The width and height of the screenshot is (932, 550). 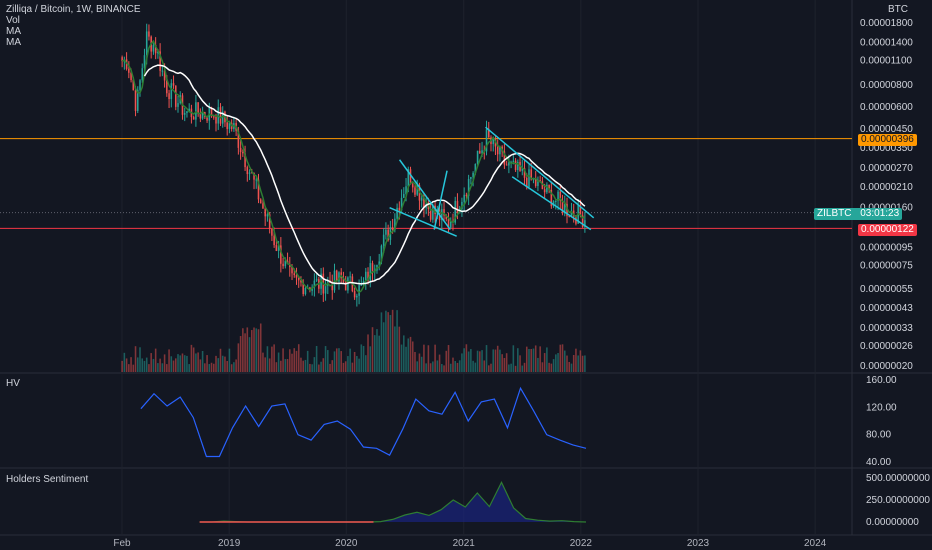 What do you see at coordinates (13, 42) in the screenshot?
I see `ma-slow-indicator-label: MA` at bounding box center [13, 42].